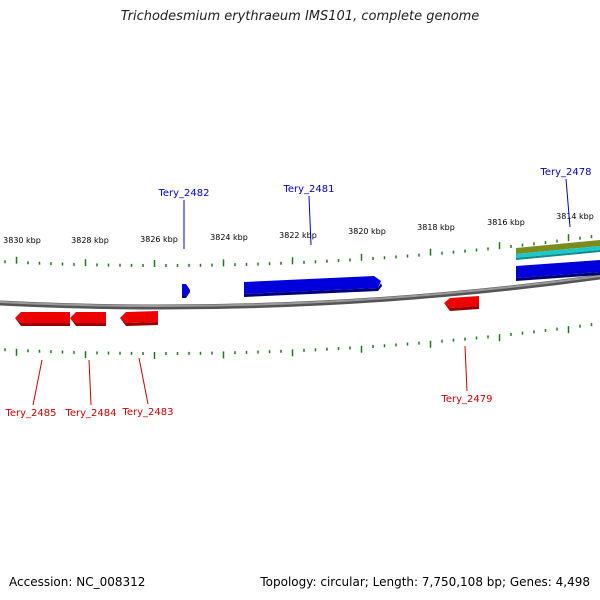 This screenshot has height=600, width=600. Describe the element at coordinates (147, 412) in the screenshot. I see `gene-label-tery-2483: Tery_2483` at that location.